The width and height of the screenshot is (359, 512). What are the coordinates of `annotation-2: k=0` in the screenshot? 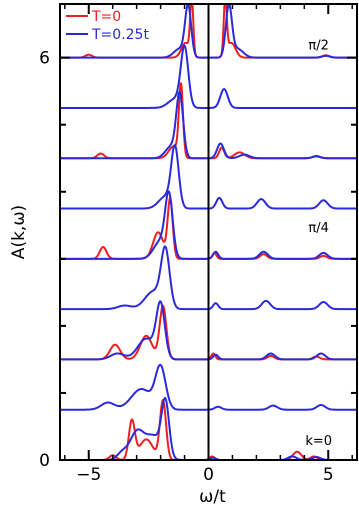 It's located at (318, 441).